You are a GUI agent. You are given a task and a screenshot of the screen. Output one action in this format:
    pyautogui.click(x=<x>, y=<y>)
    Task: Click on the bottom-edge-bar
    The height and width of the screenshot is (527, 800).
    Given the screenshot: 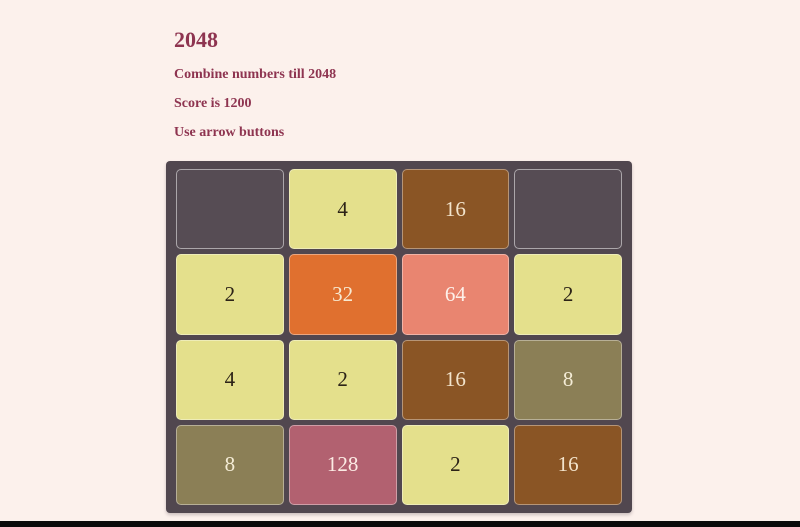 What is the action you would take?
    pyautogui.click(x=400, y=524)
    